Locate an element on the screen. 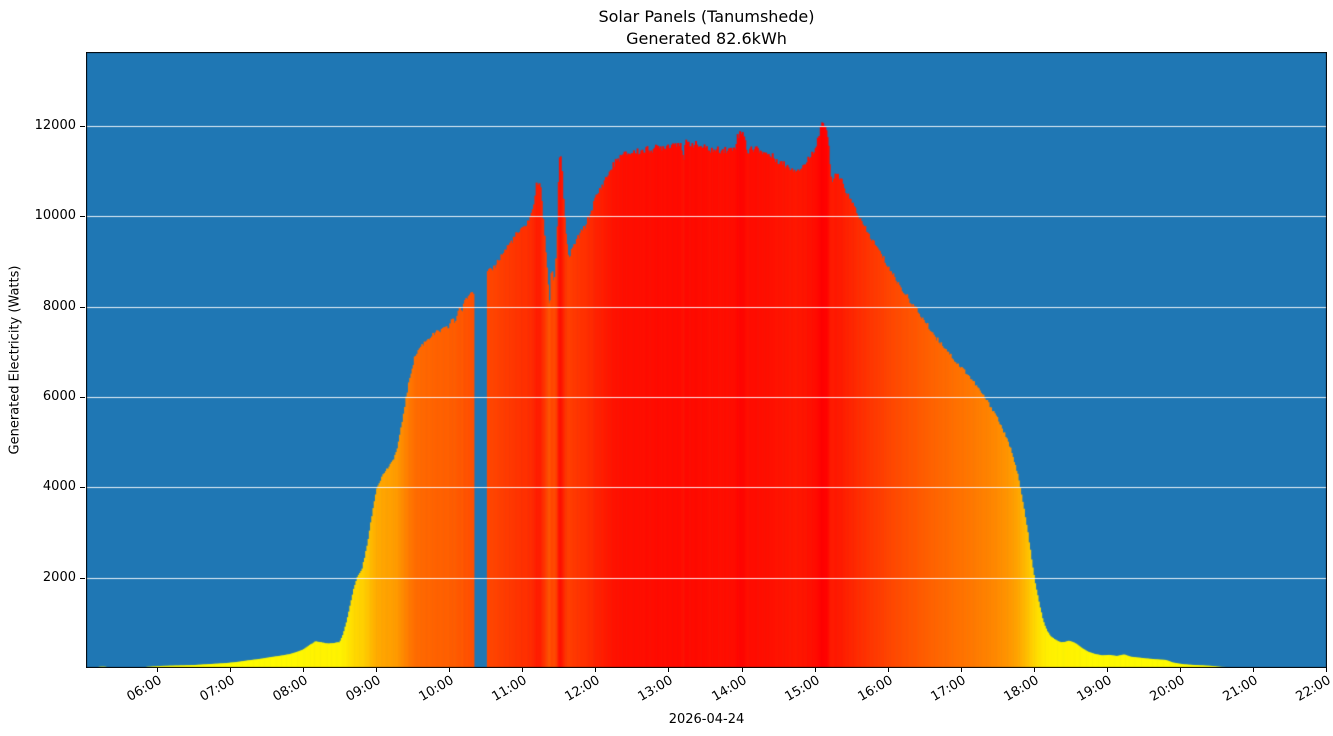 This screenshot has width=1333, height=736. y-tick-label: 6000 is located at coordinates (59, 396).